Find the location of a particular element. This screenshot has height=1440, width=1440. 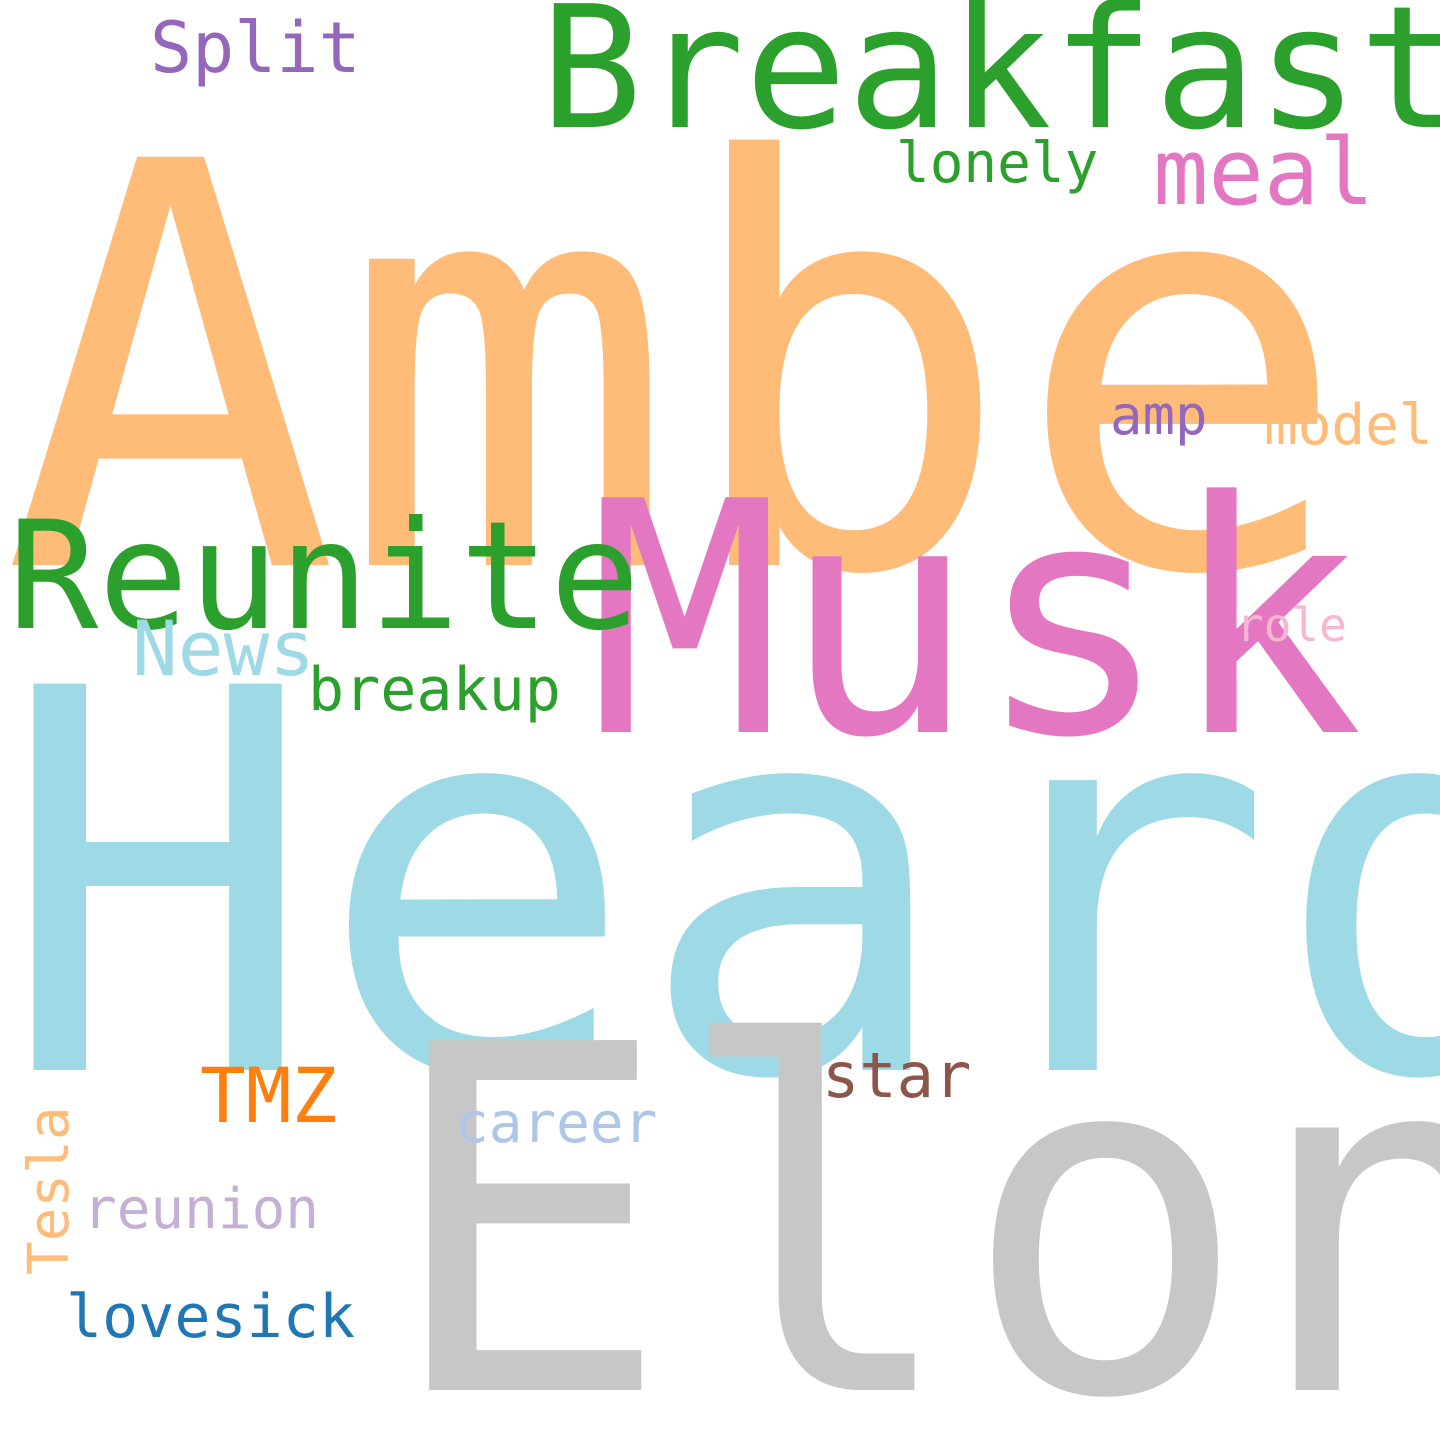

word-reunite: Reunite is located at coordinates (324, 577).